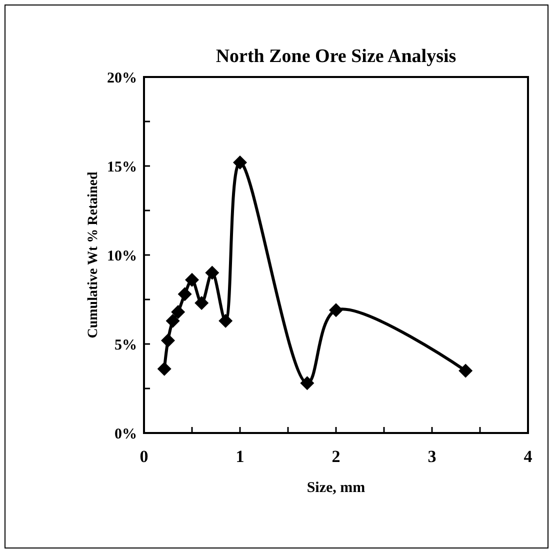 The image size is (555, 558). What do you see at coordinates (125, 434) in the screenshot?
I see `y-tick-label: 0%` at bounding box center [125, 434].